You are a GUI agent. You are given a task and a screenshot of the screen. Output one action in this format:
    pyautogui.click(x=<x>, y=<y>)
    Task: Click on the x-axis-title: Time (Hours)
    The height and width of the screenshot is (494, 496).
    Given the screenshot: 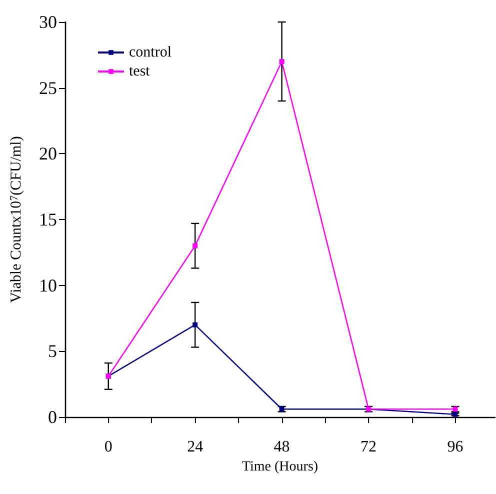 What is the action you would take?
    pyautogui.click(x=280, y=466)
    